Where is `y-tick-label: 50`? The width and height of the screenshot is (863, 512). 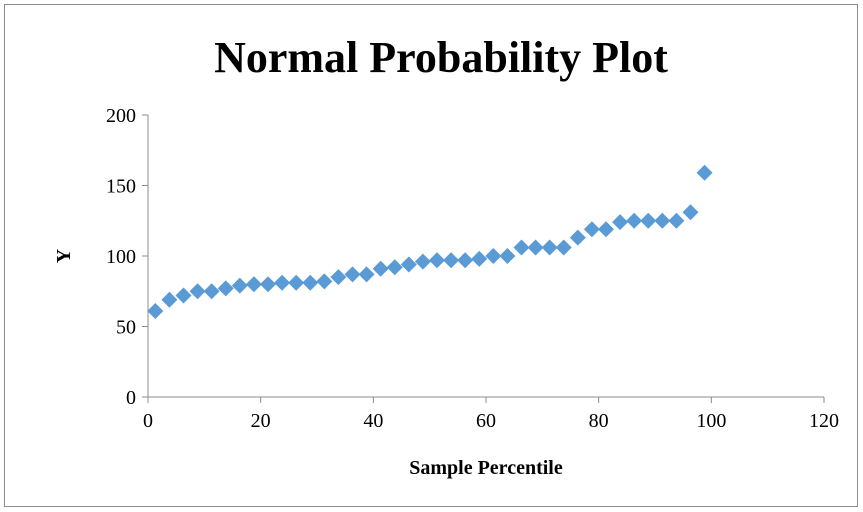 y-tick-label: 50 is located at coordinates (126, 328).